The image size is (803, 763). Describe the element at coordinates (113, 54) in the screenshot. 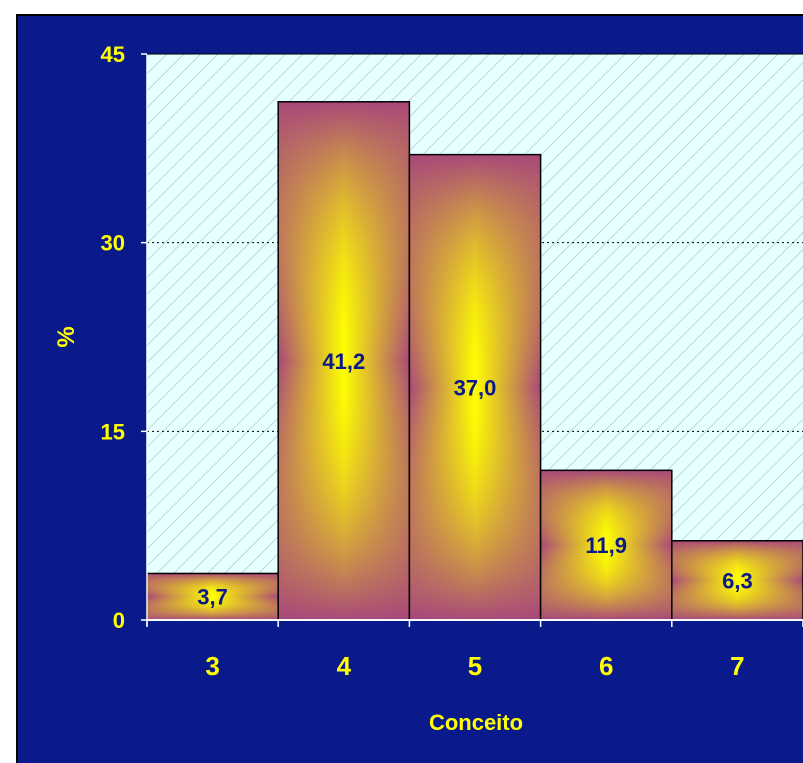

I see `y-tick-label: 45` at that location.